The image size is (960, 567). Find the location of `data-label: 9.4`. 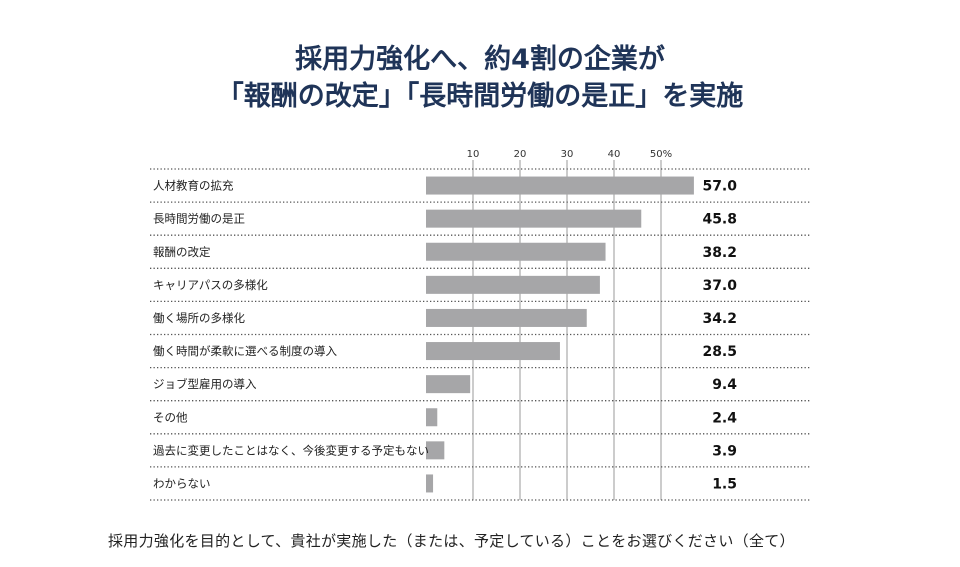

data-label: 9.4 is located at coordinates (724, 385).